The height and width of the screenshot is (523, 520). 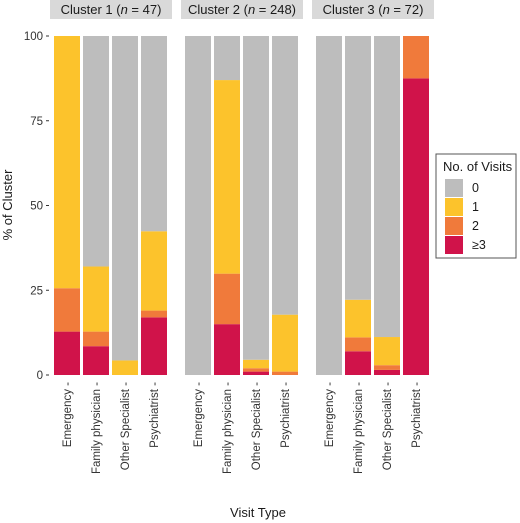 I want to click on legend-box, so click(x=476, y=206).